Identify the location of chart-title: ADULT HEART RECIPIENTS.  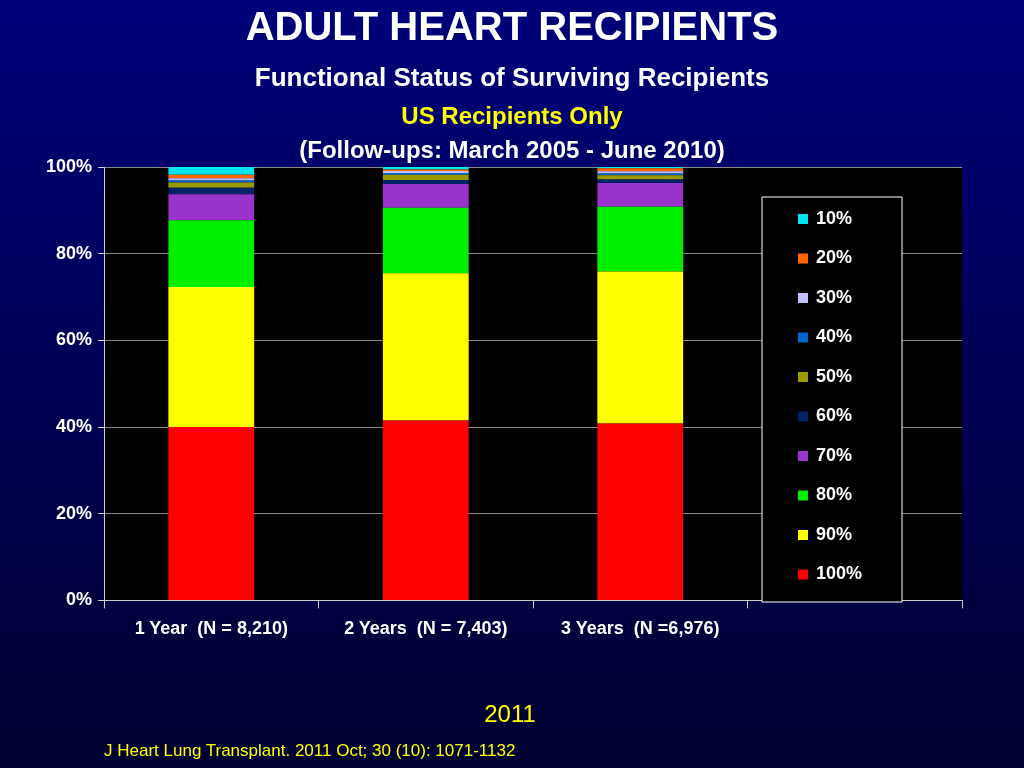
(512, 26).